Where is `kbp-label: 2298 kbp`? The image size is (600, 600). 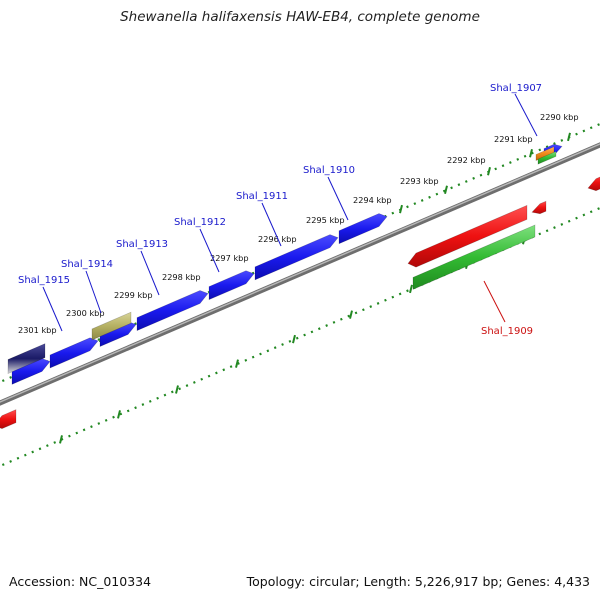
kbp-label: 2298 kbp is located at coordinates (181, 277).